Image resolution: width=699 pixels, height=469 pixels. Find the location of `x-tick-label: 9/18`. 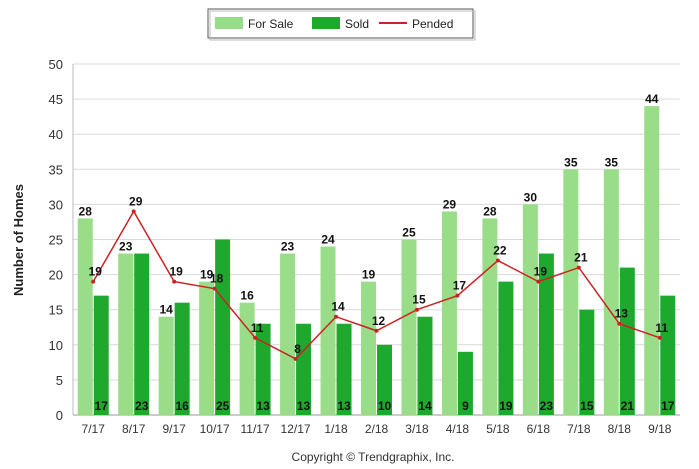

x-tick-label: 9/18 is located at coordinates (660, 429).